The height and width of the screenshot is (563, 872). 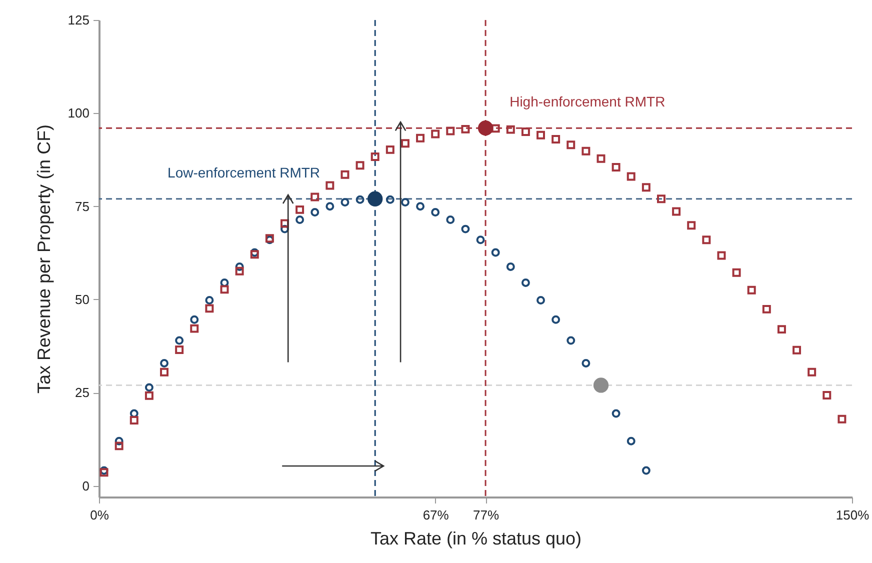 What do you see at coordinates (82, 392) in the screenshot?
I see `y-tick-label: 25` at bounding box center [82, 392].